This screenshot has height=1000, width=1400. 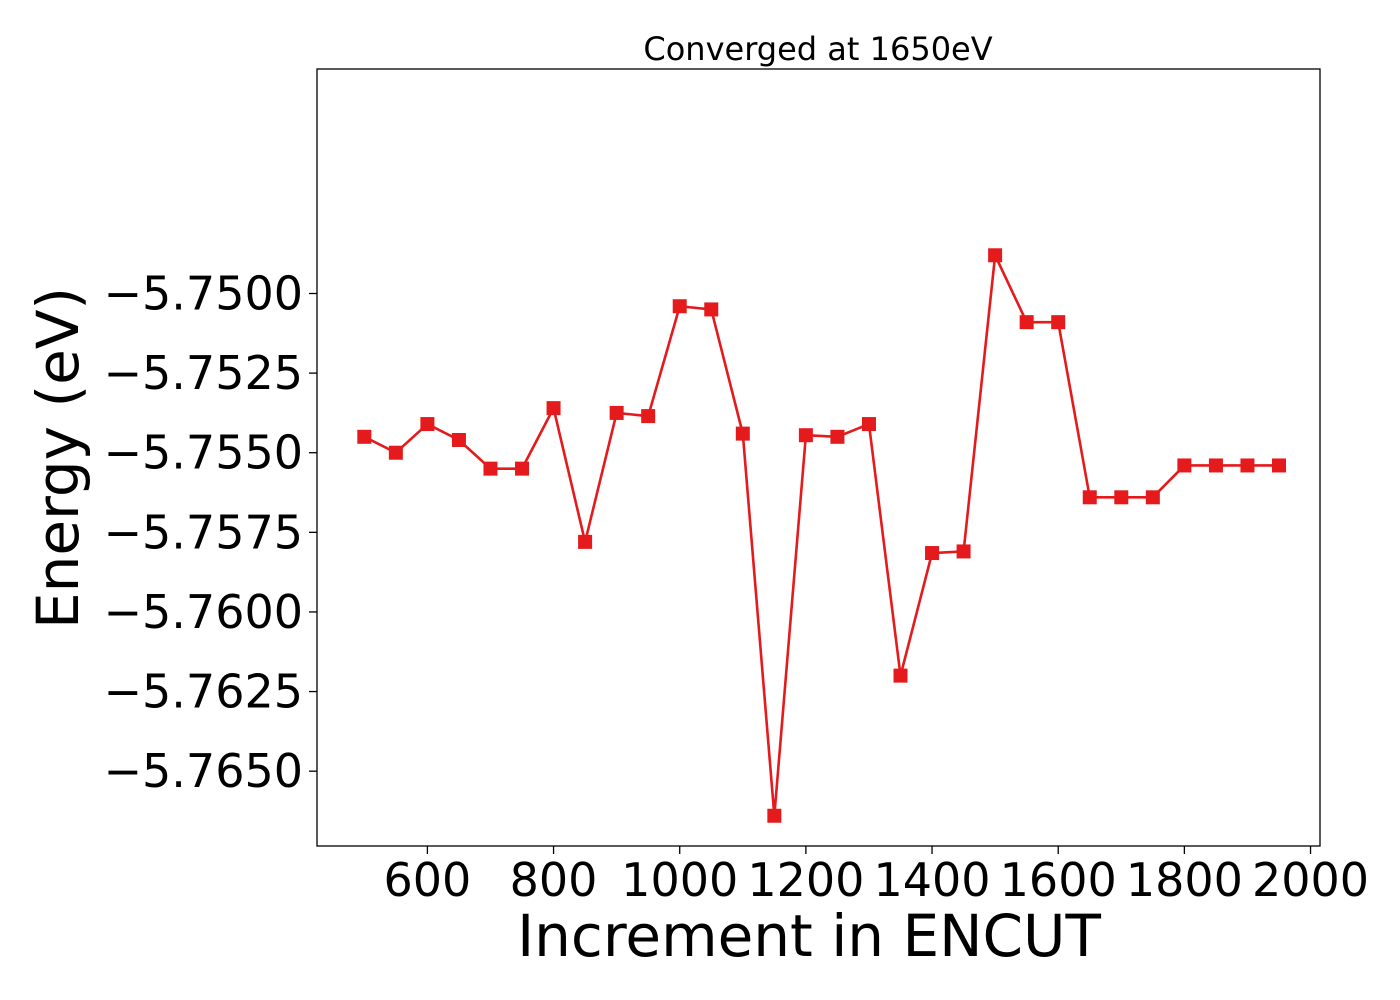 I want to click on y-tick-label: −5.7650, so click(x=204, y=771).